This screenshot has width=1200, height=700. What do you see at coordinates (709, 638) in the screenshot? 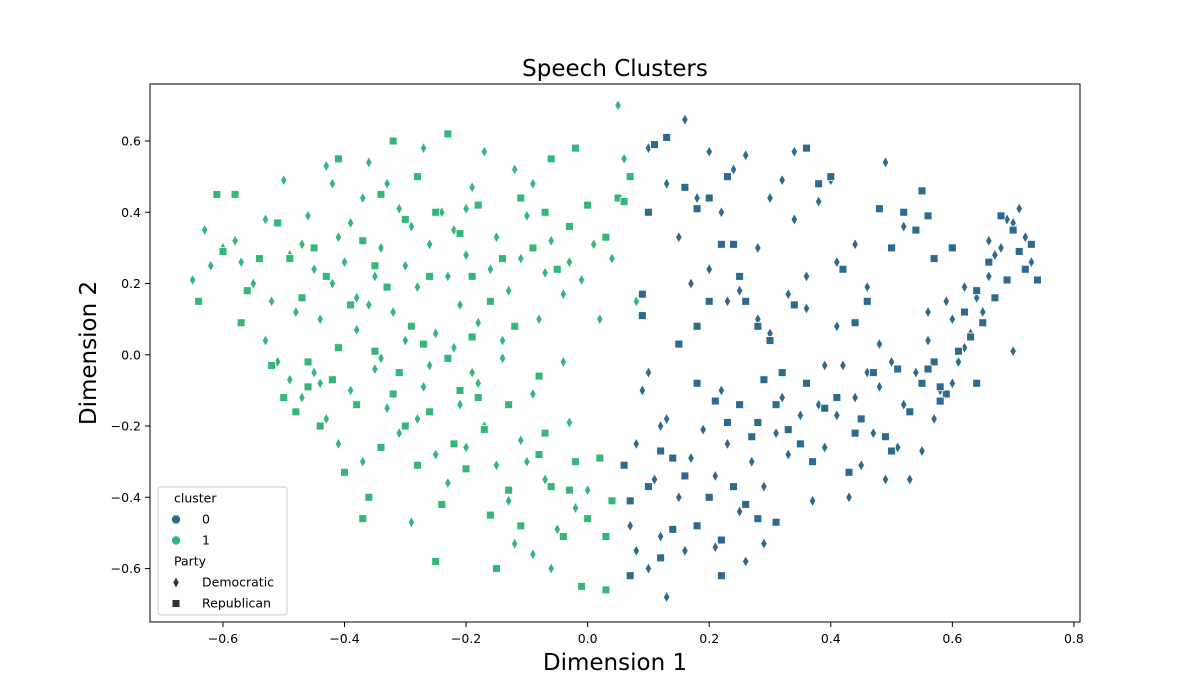
I see `x-tick-label: 0.2` at bounding box center [709, 638].